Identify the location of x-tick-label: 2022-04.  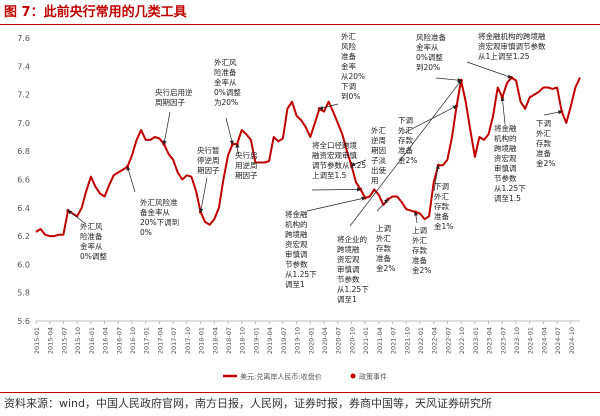
(435, 340).